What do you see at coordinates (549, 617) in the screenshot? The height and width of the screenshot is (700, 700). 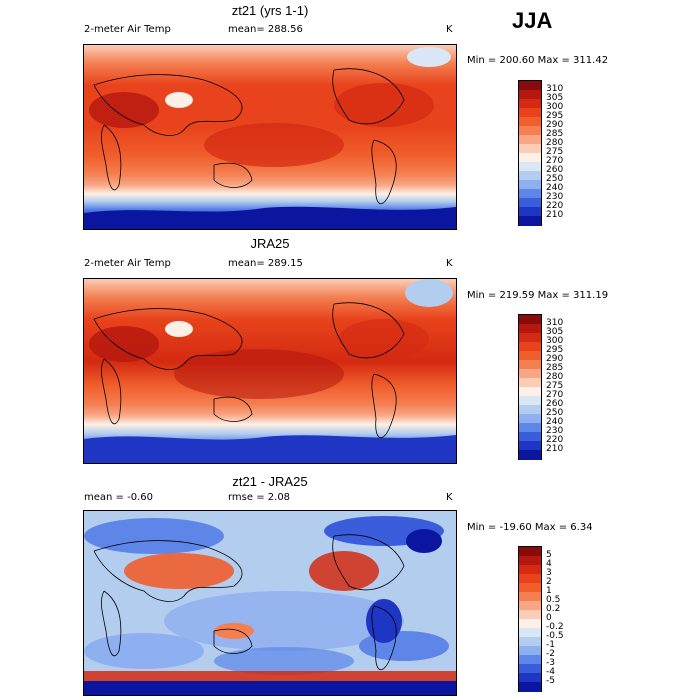 I see `colorbar-tick-label: 0` at bounding box center [549, 617].